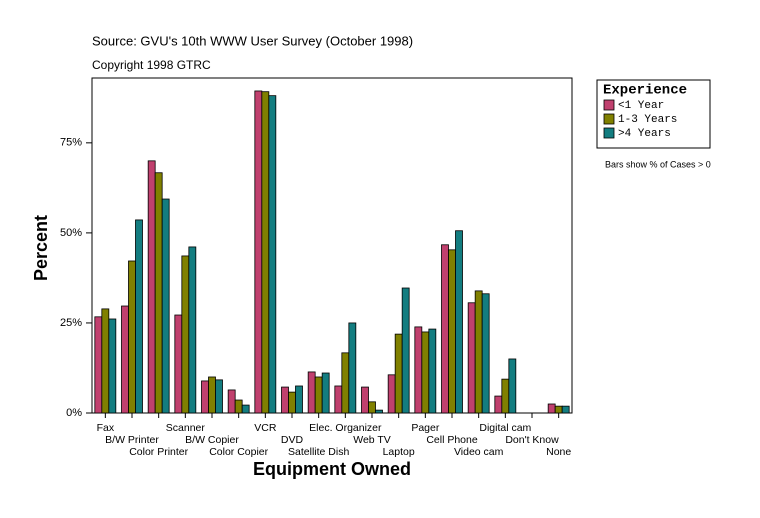 The height and width of the screenshot is (518, 760). I want to click on x-tick-label: Video cam, so click(479, 452).